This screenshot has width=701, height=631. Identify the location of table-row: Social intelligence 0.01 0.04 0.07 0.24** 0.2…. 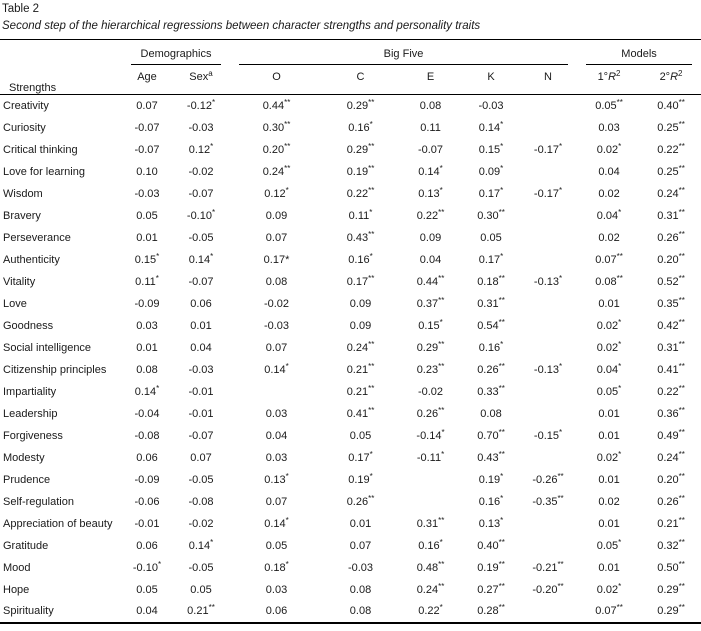
(350, 348).